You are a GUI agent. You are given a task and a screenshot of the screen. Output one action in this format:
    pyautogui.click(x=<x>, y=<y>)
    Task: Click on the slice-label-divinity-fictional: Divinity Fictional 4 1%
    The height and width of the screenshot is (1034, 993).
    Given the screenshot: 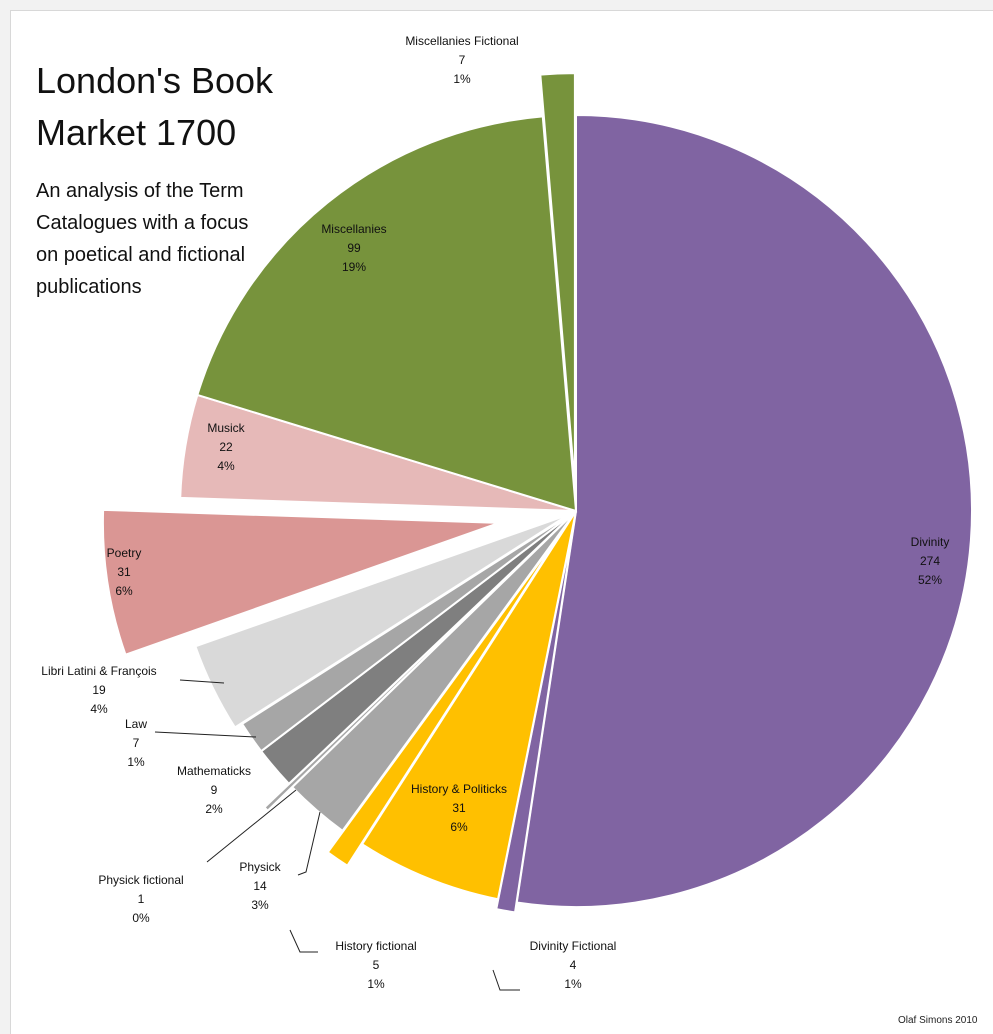 What is the action you would take?
    pyautogui.click(x=573, y=965)
    